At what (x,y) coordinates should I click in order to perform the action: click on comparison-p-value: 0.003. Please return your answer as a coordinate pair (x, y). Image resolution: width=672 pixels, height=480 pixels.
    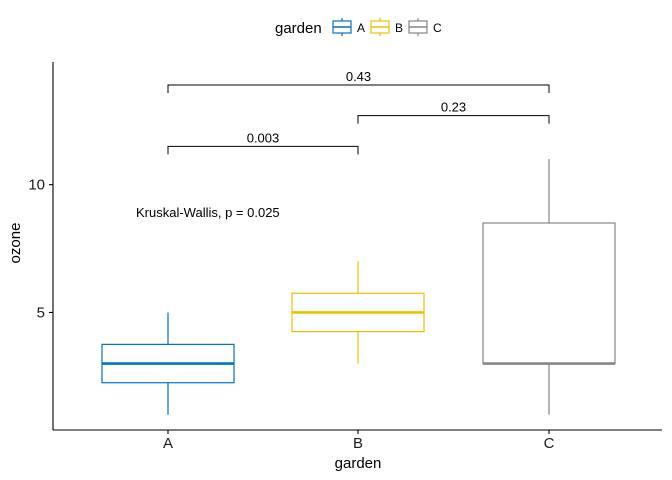
    Looking at the image, I should click on (263, 137).